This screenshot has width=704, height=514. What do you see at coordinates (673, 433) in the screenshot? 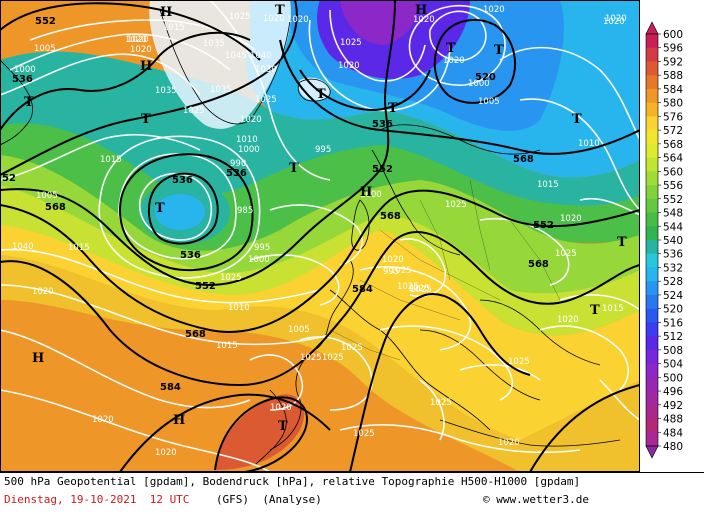
I see `legend-value-label: 484` at bounding box center [673, 433].